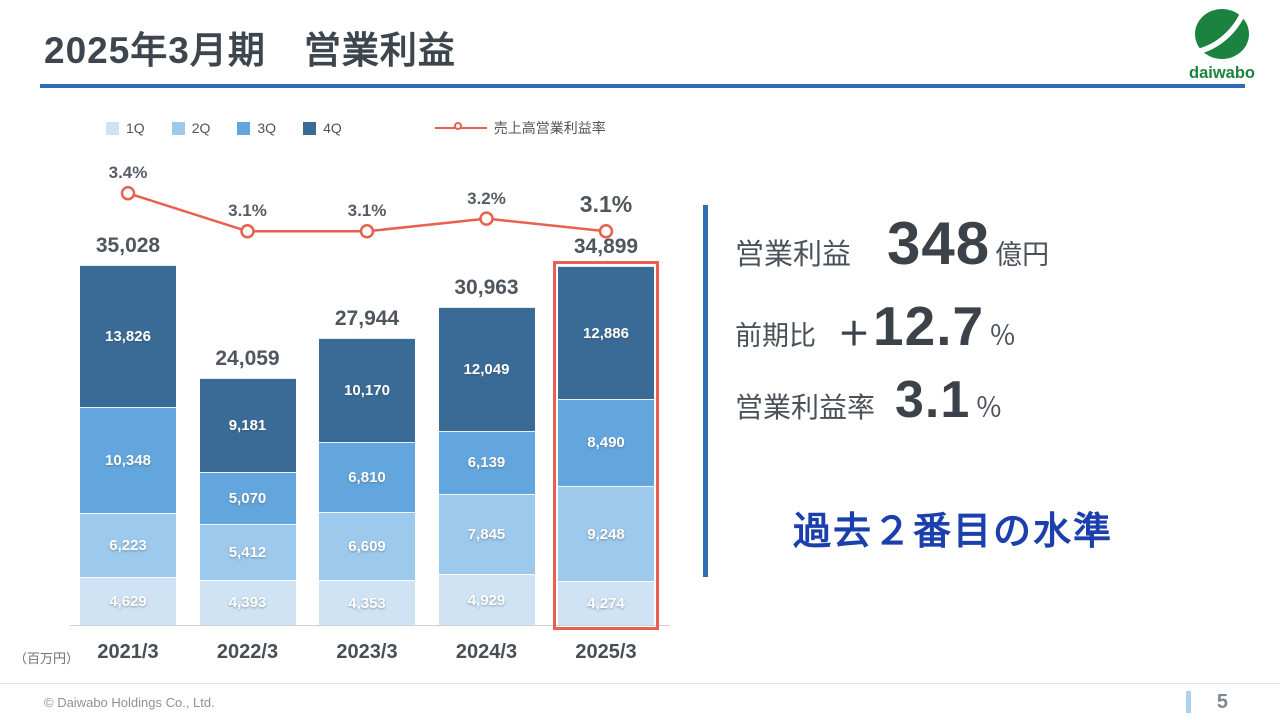 The width and height of the screenshot is (1280, 720). I want to click on legend-label: 売上高営業利益率, so click(549, 128).